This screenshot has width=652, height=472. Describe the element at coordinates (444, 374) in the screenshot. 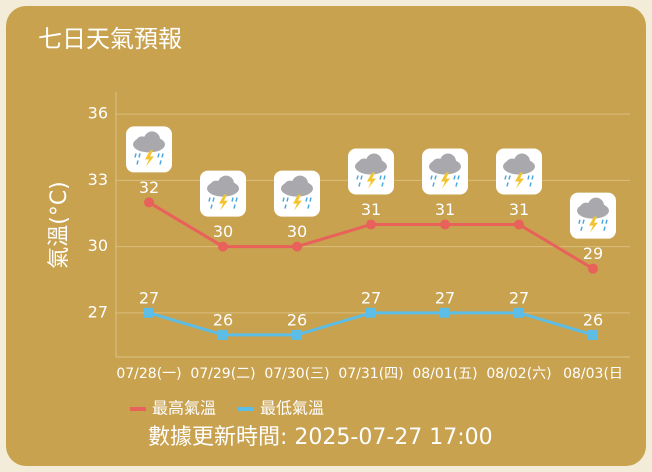

I see `x-tick-label: 08/01(五)` at that location.